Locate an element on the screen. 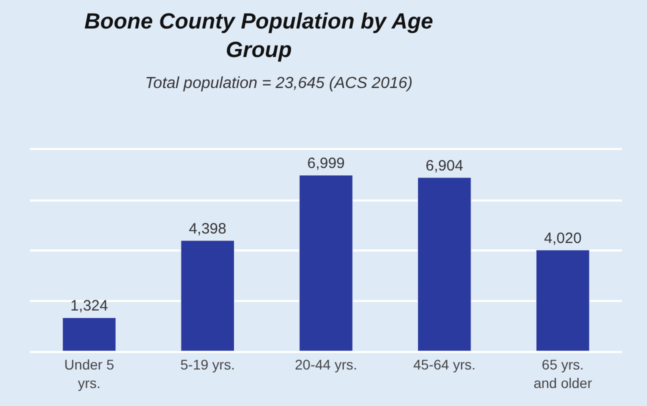 The image size is (647, 406). chart-subtitle: Total population = 23,645 (ACS 2016) is located at coordinates (279, 83).